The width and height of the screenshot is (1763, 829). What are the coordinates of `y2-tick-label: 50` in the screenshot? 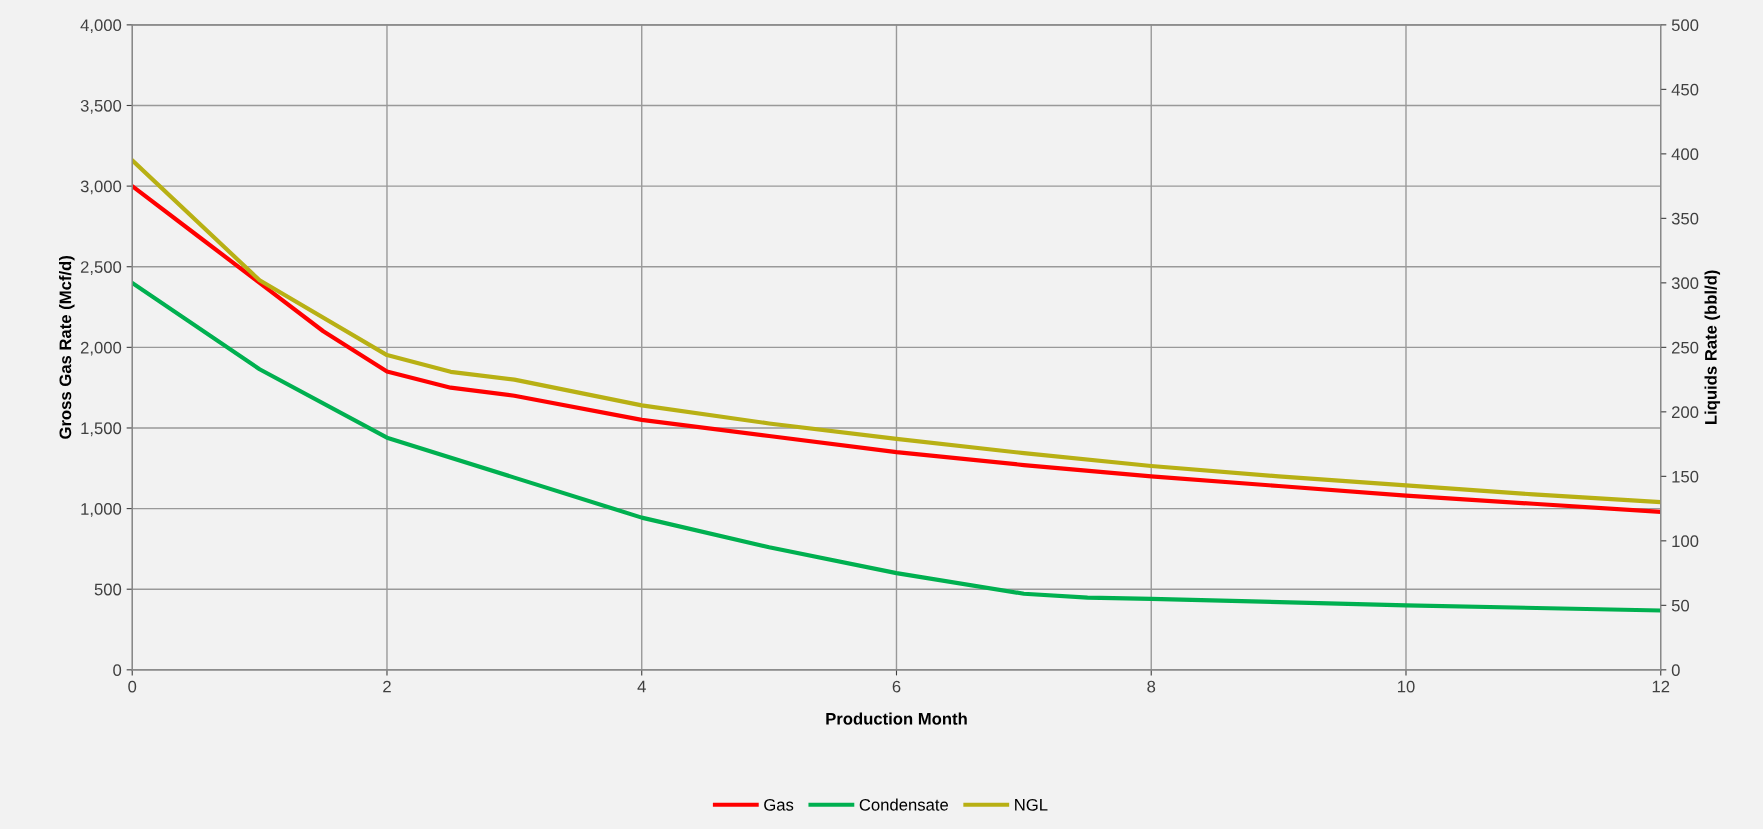 It's located at (1680, 605).